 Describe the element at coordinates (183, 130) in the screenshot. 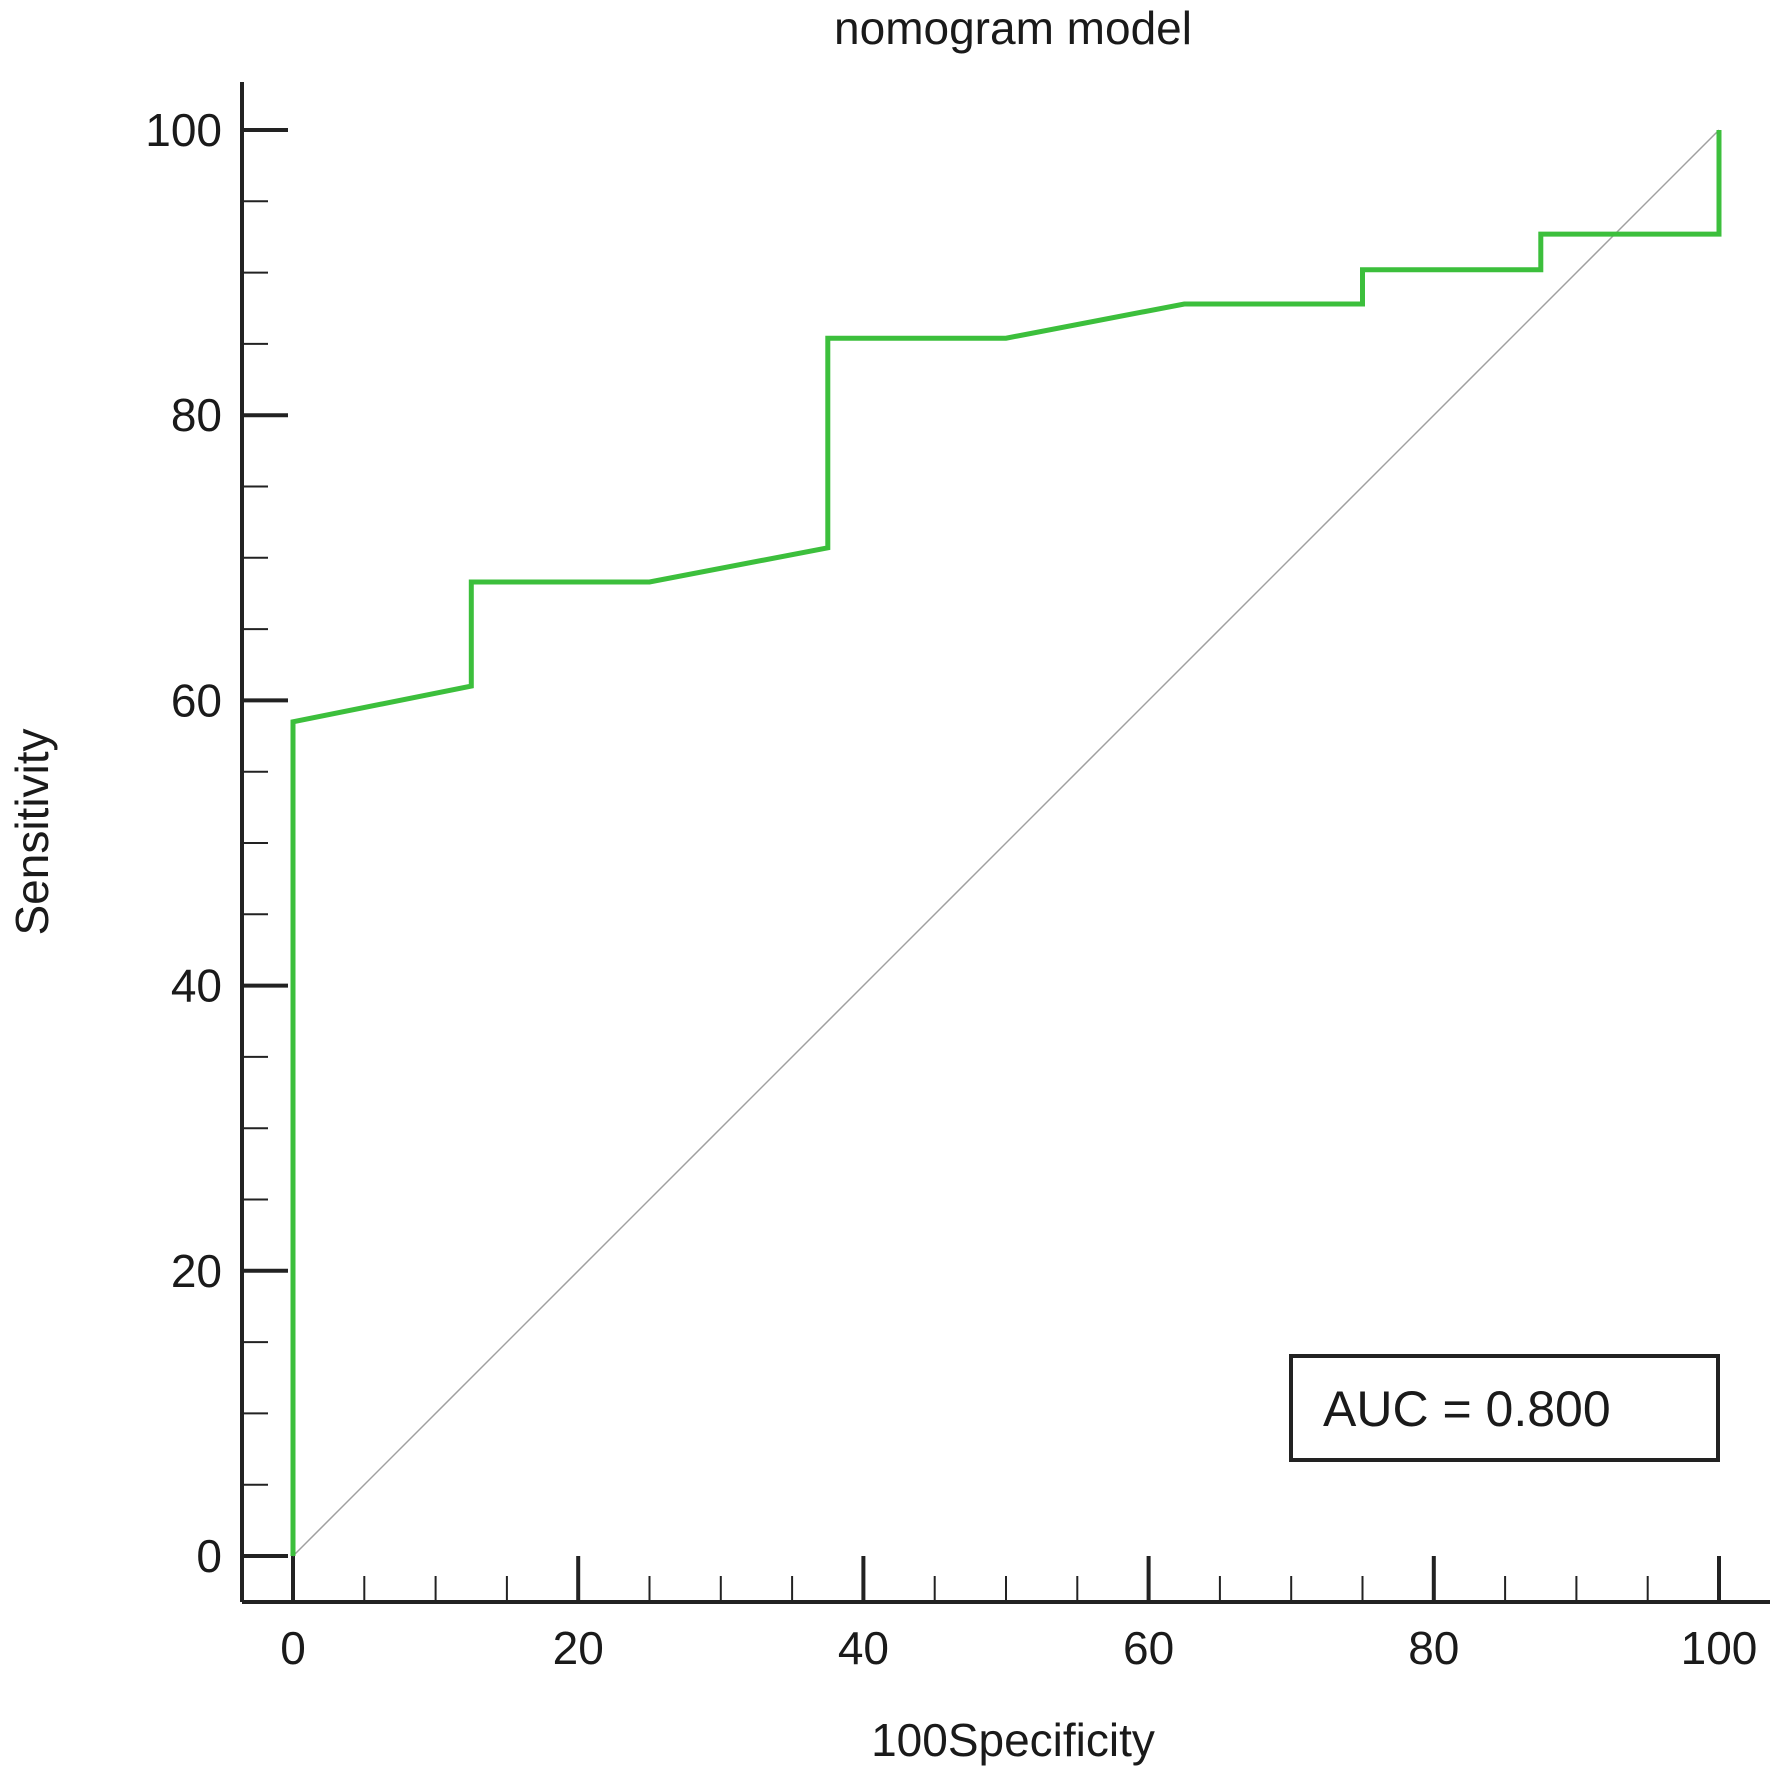

I see `y-tick-label: 100` at that location.